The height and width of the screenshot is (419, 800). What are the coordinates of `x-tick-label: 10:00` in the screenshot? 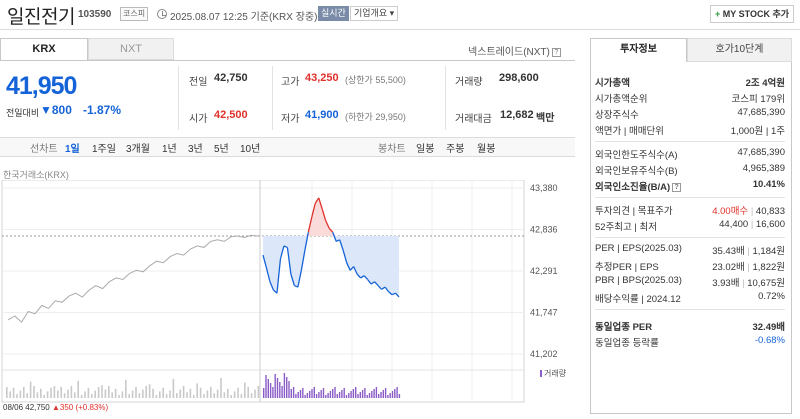 It's located at (312, 404).